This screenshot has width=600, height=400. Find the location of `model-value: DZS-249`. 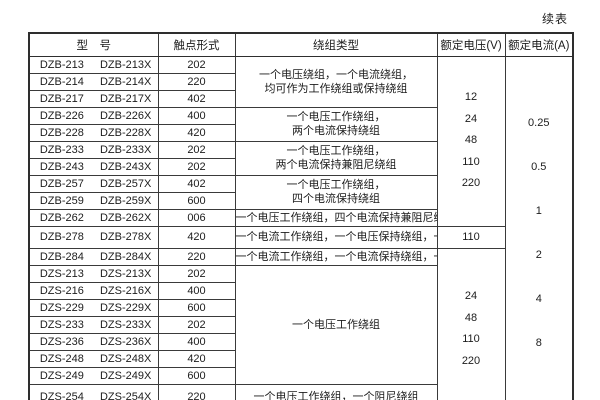

model-value: DZS-249 is located at coordinates (61, 376).